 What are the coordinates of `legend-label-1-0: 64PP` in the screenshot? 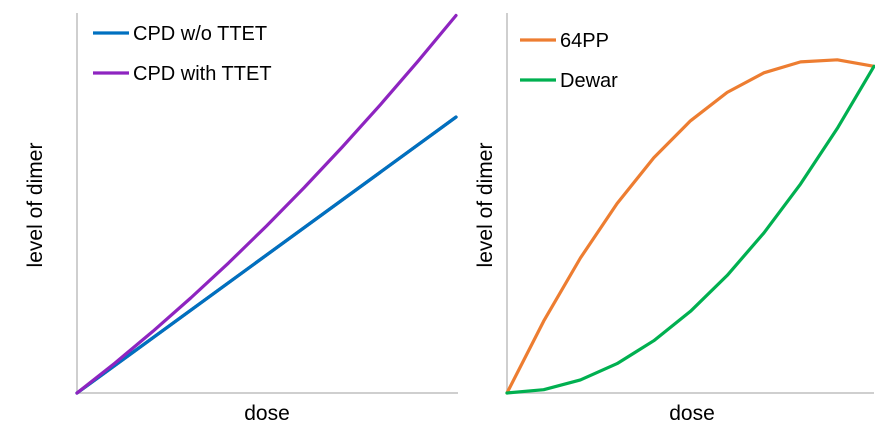 It's located at (584, 41).